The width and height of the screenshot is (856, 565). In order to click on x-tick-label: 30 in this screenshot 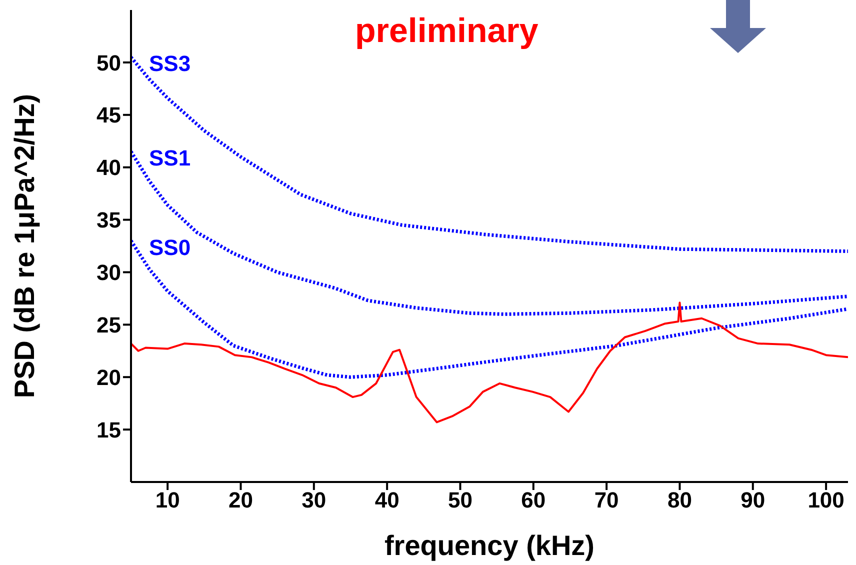, I will do `click(314, 500)`.